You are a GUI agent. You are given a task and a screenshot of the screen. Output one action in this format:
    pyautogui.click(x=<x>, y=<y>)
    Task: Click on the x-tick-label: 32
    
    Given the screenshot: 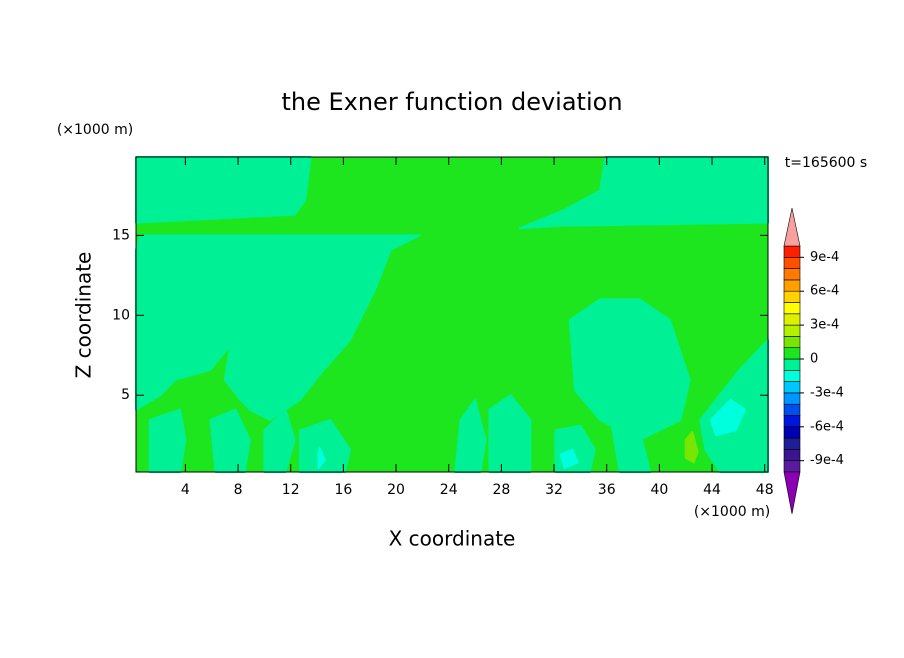 What is the action you would take?
    pyautogui.click(x=554, y=490)
    